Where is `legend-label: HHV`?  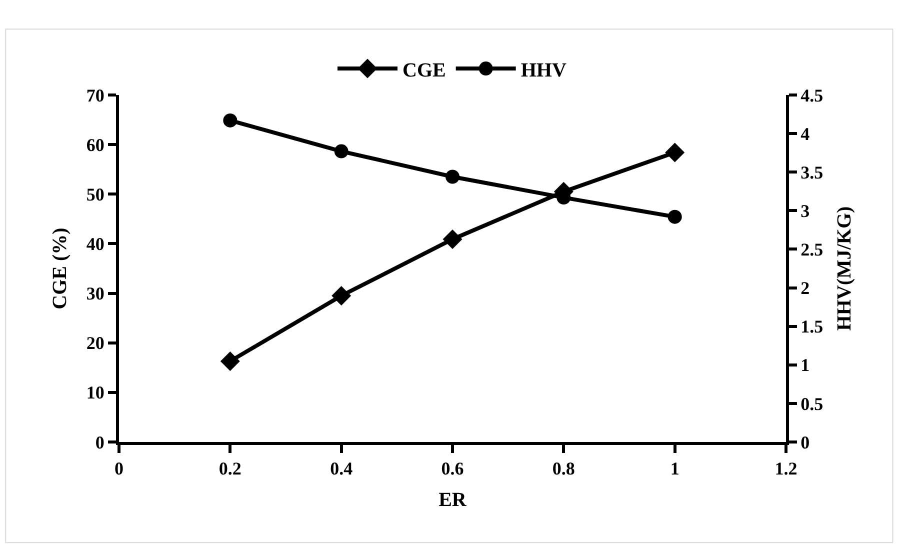
legend-label: HHV is located at coordinates (543, 70).